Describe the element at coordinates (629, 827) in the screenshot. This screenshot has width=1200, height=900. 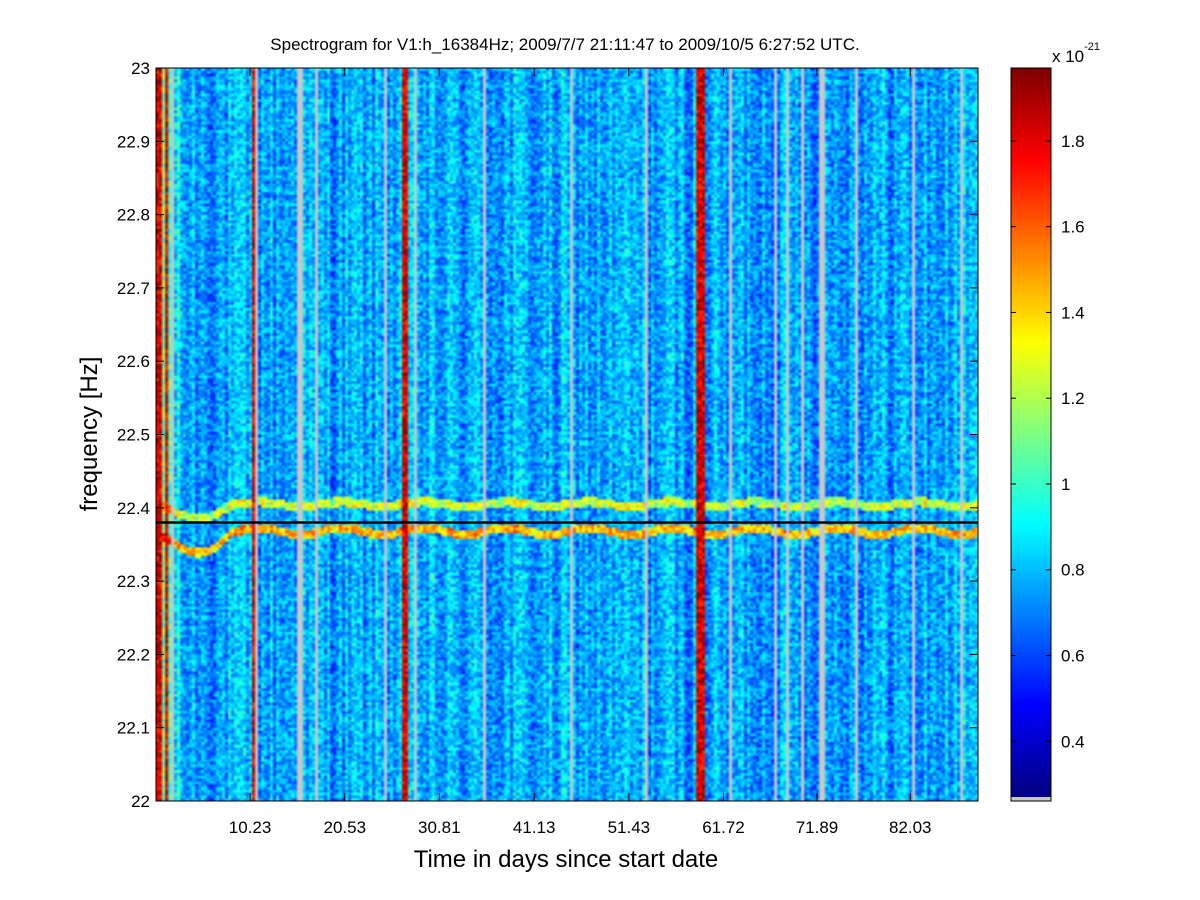
I see `x-tick-label: 51.43` at that location.